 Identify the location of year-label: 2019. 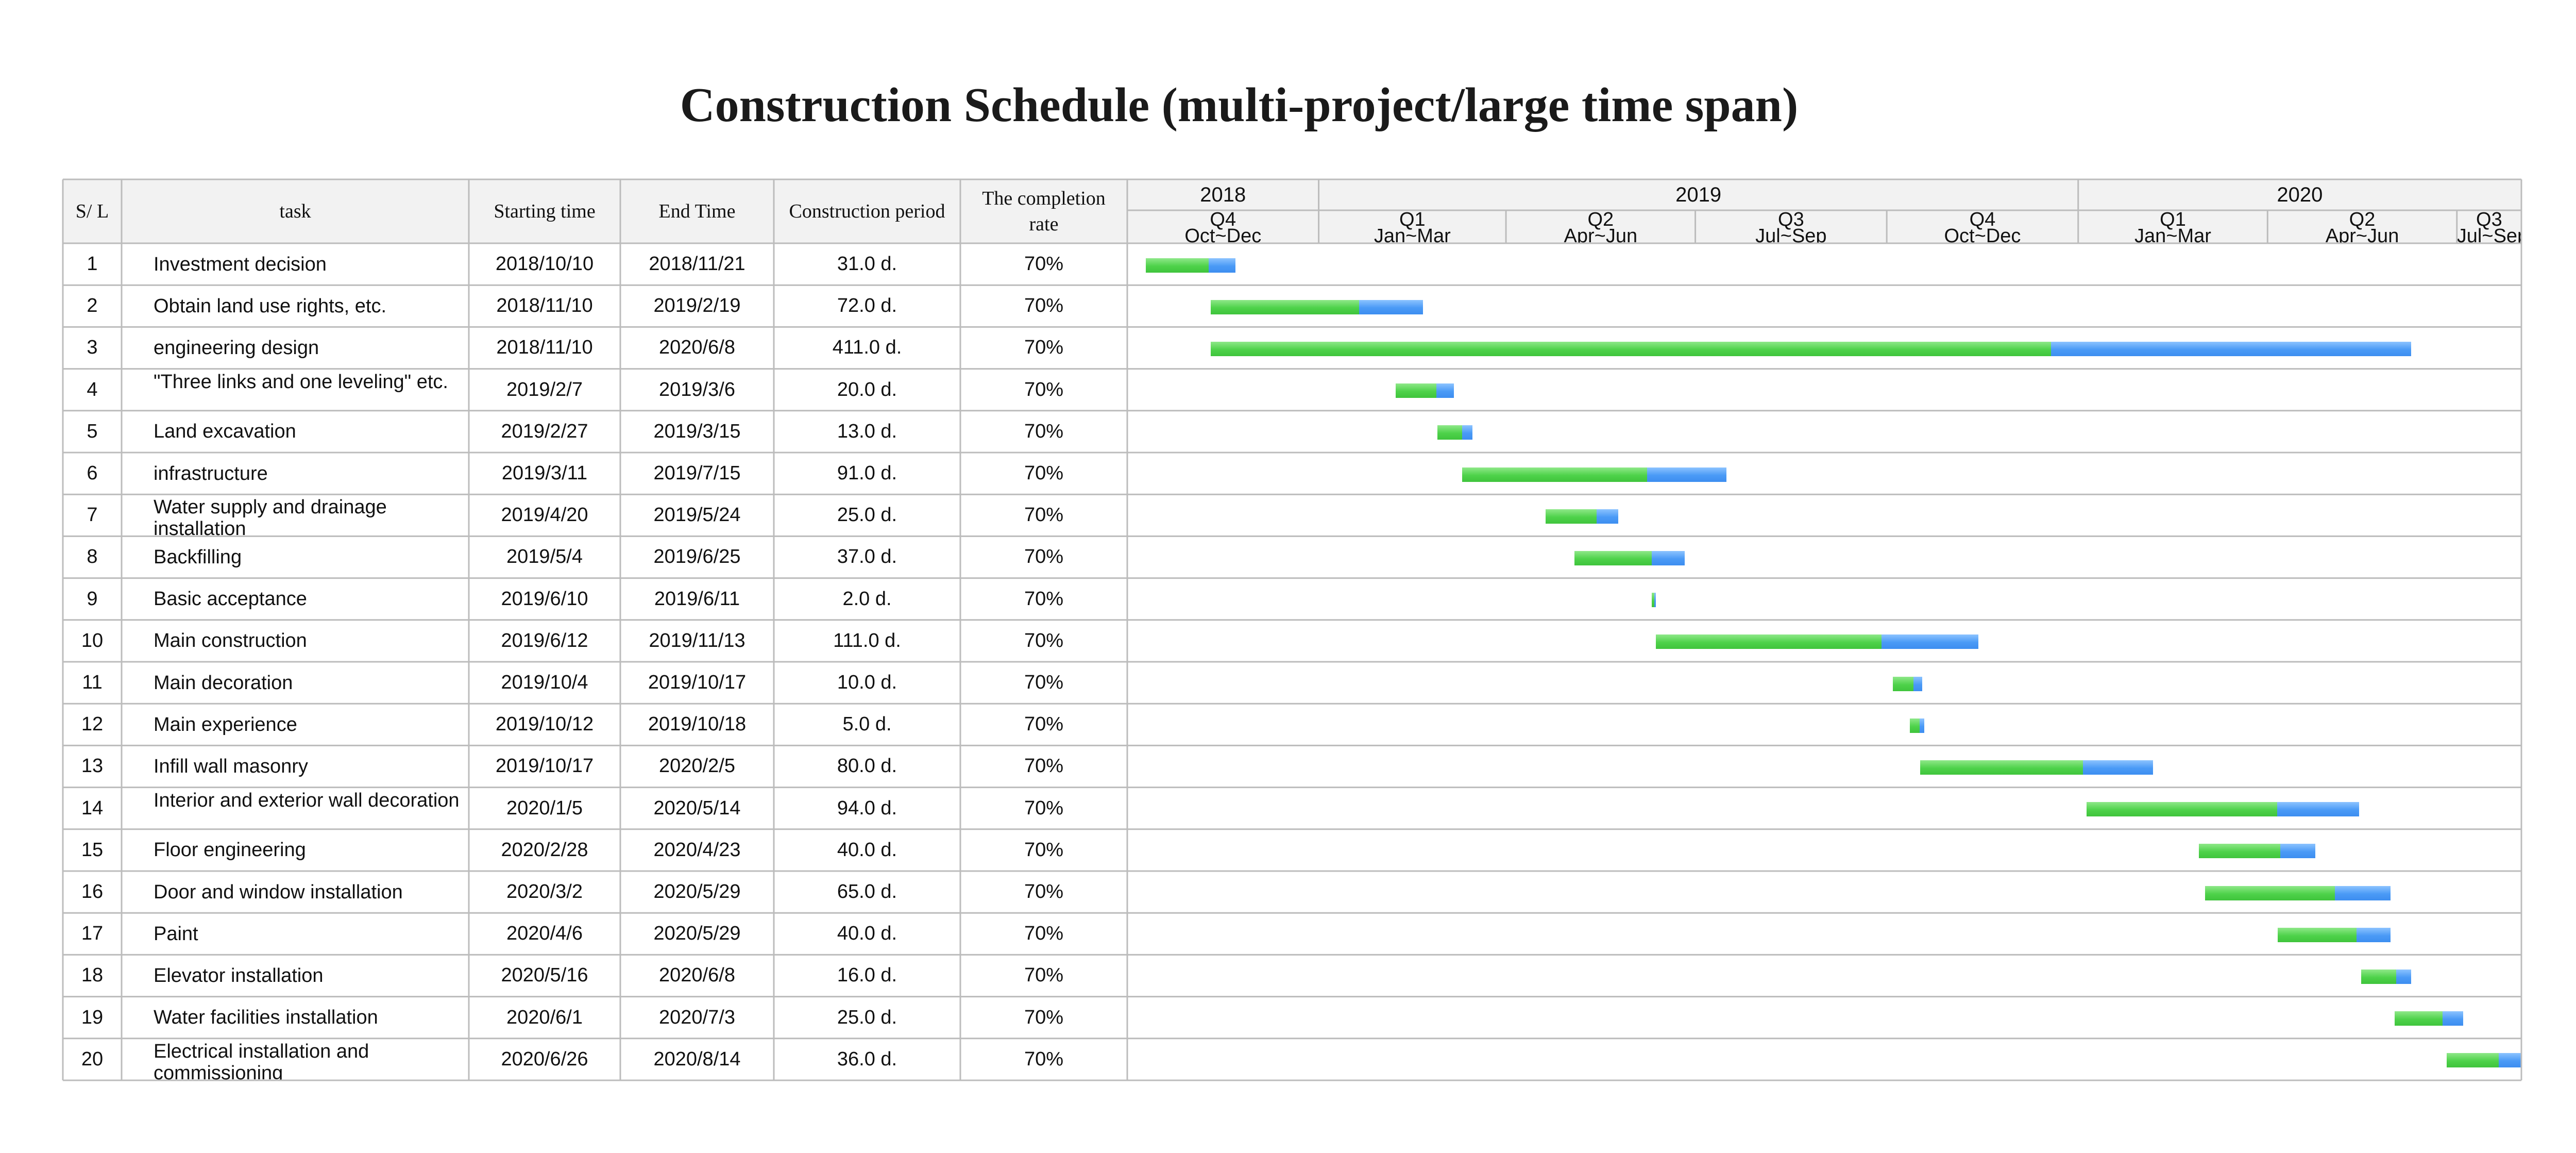
(1698, 194).